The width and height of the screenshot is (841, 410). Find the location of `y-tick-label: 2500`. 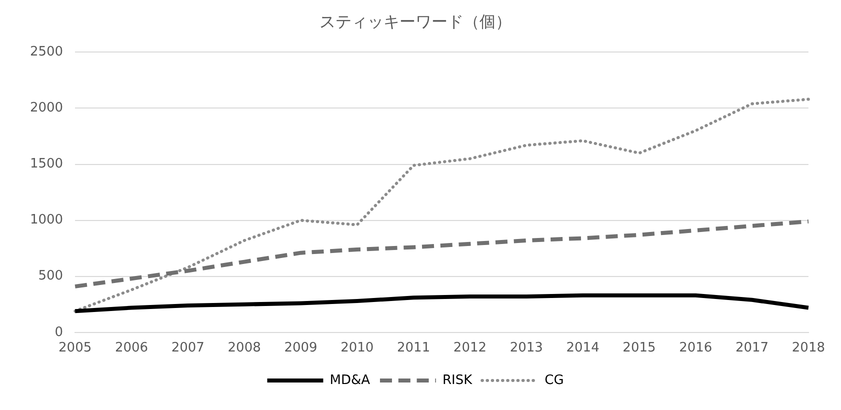

y-tick-label: 2500 is located at coordinates (47, 52).